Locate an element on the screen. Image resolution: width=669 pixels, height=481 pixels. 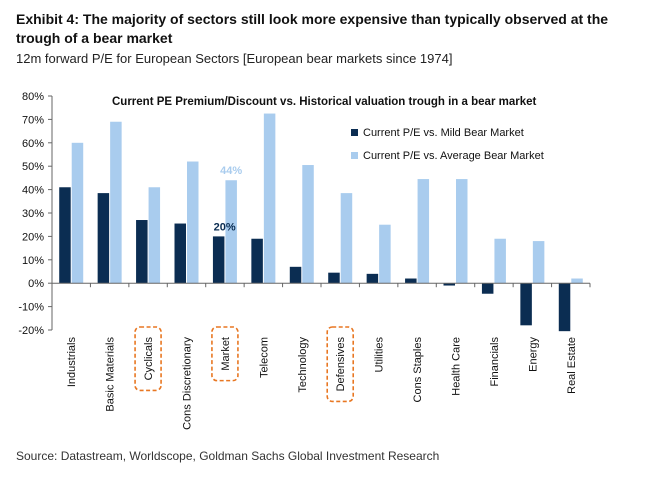
y-tick-label: 30% is located at coordinates (33, 214).